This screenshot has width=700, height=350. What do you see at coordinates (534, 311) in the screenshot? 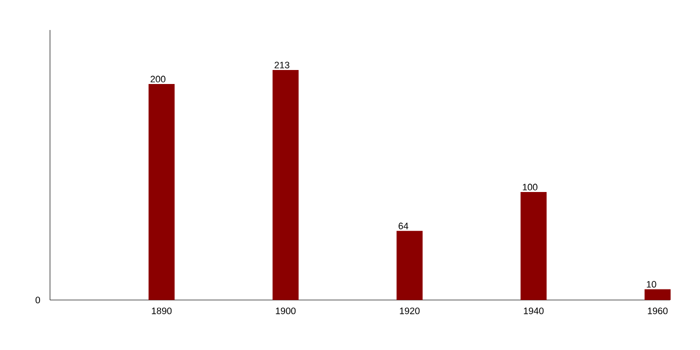
I see `x-tick-label: 1940` at bounding box center [534, 311].